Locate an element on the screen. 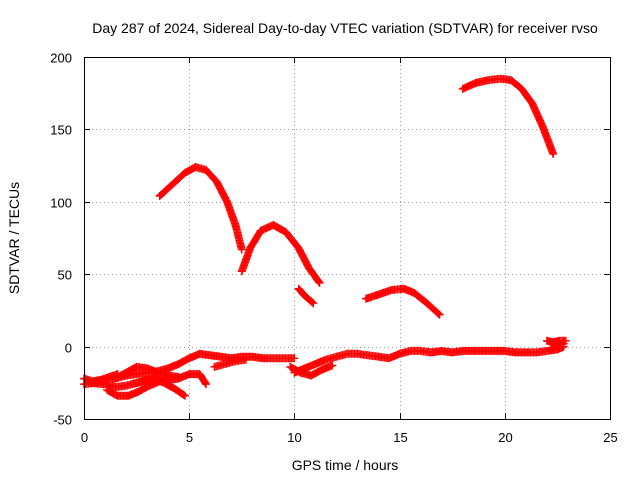 This screenshot has width=640, height=480. x-tick-label: 0 is located at coordinates (84, 437).